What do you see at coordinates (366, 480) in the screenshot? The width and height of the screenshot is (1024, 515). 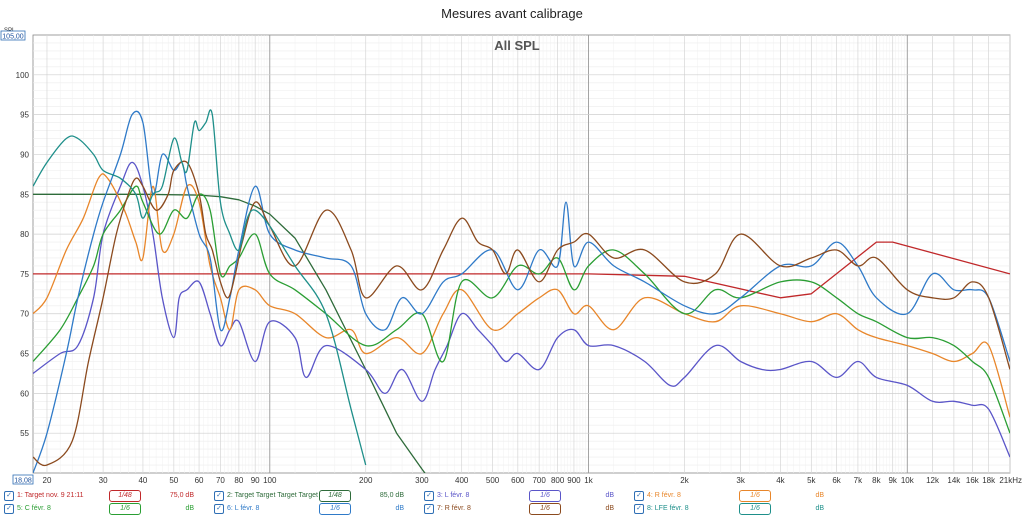 I see `x-tick-label: 200` at bounding box center [366, 480].